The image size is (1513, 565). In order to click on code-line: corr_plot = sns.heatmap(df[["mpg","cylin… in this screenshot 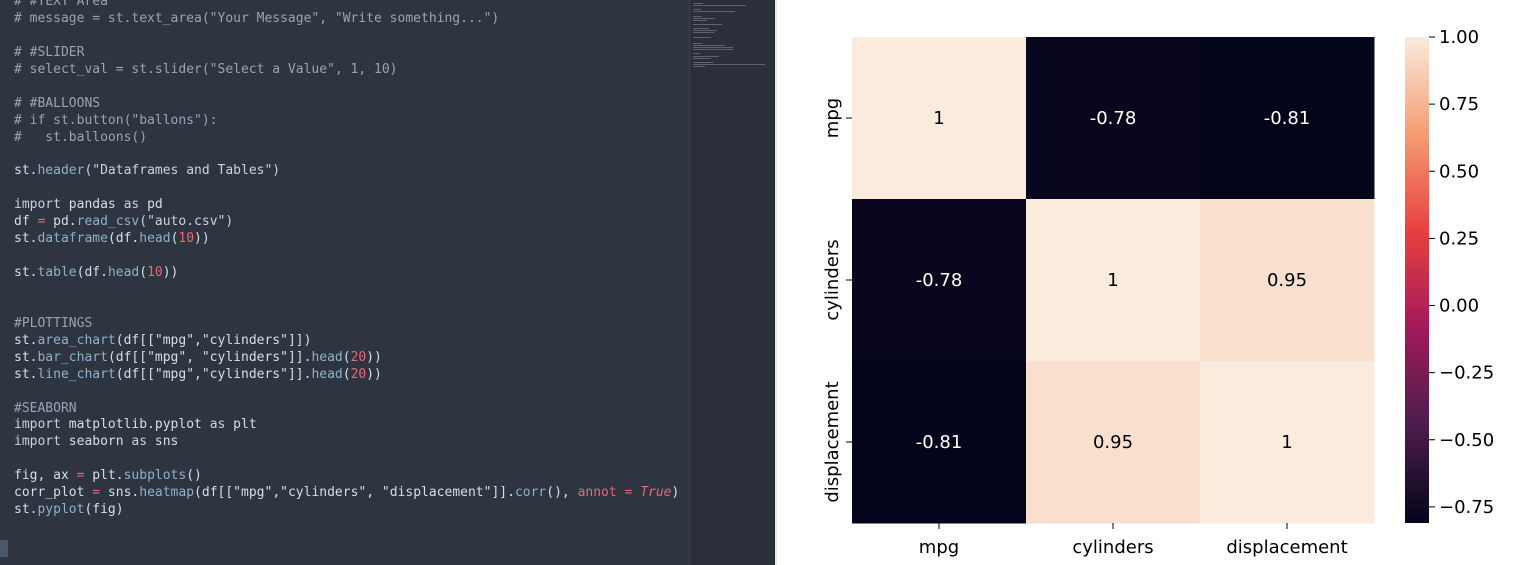, I will do `click(346, 493)`.